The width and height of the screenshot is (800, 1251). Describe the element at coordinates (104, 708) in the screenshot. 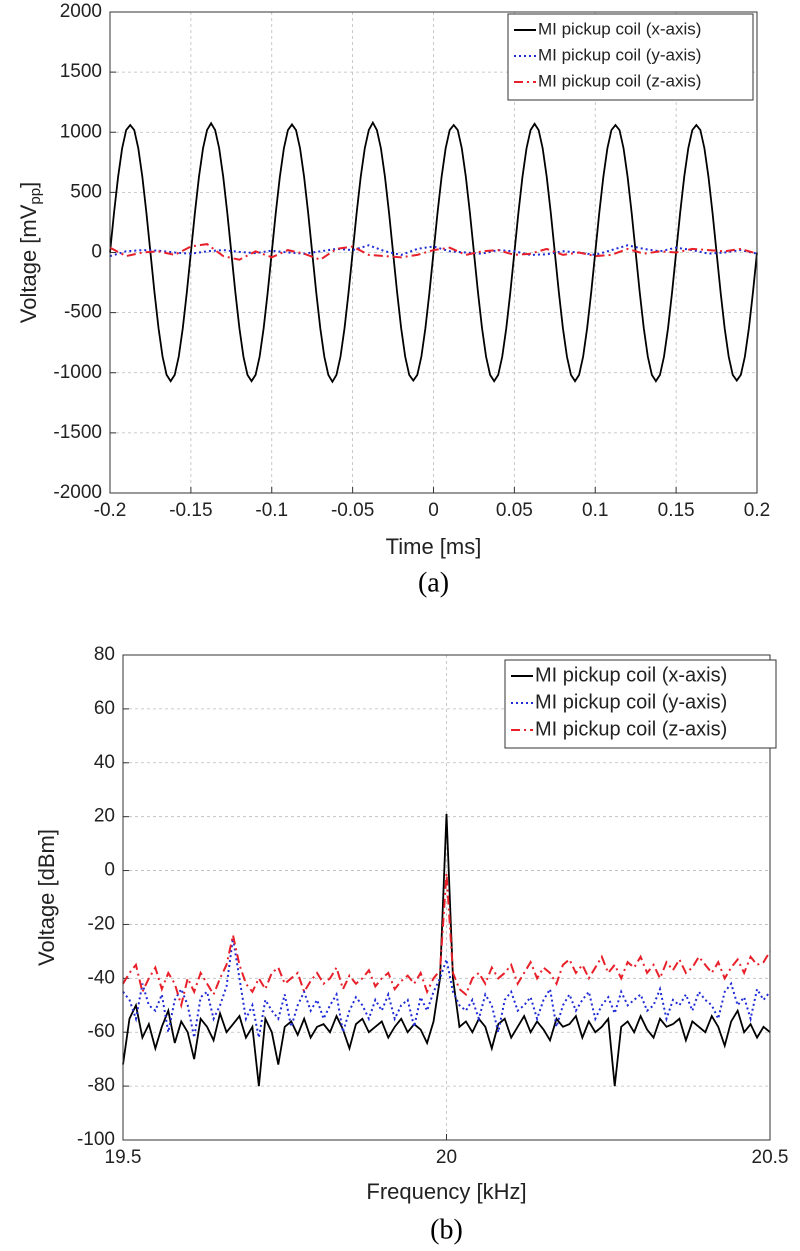

I see `y-tick-label: 60` at that location.